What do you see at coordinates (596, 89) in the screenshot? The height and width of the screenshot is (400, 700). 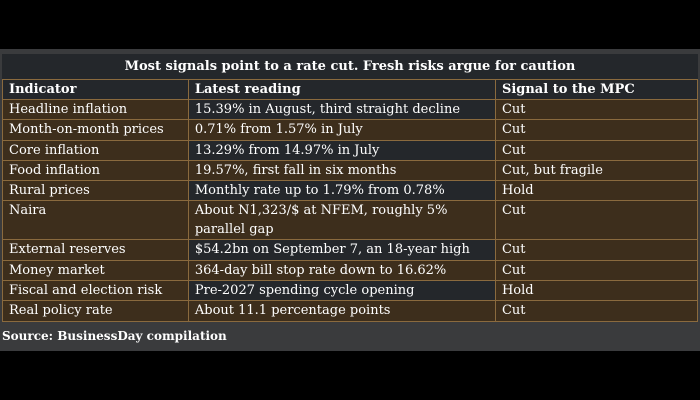 I see `header-signal: Signal to the MPC` at bounding box center [596, 89].